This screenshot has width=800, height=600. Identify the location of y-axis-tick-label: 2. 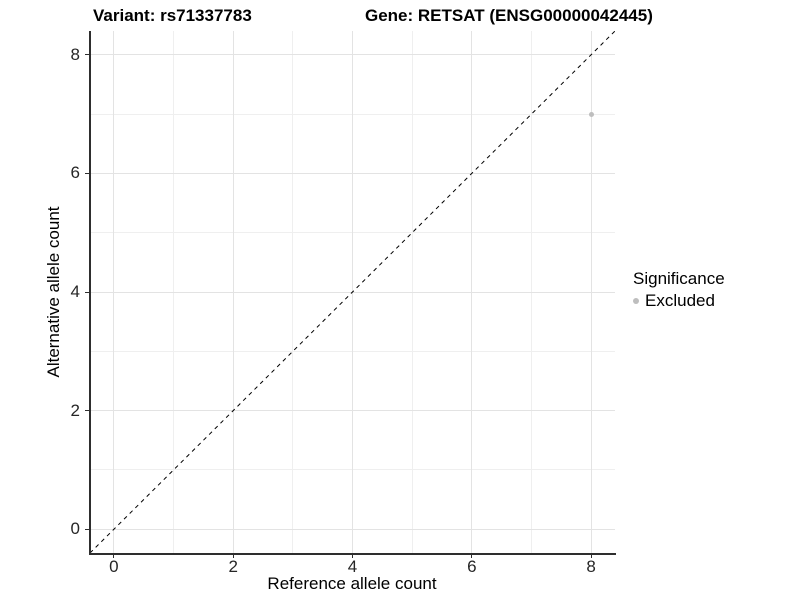
(75, 410).